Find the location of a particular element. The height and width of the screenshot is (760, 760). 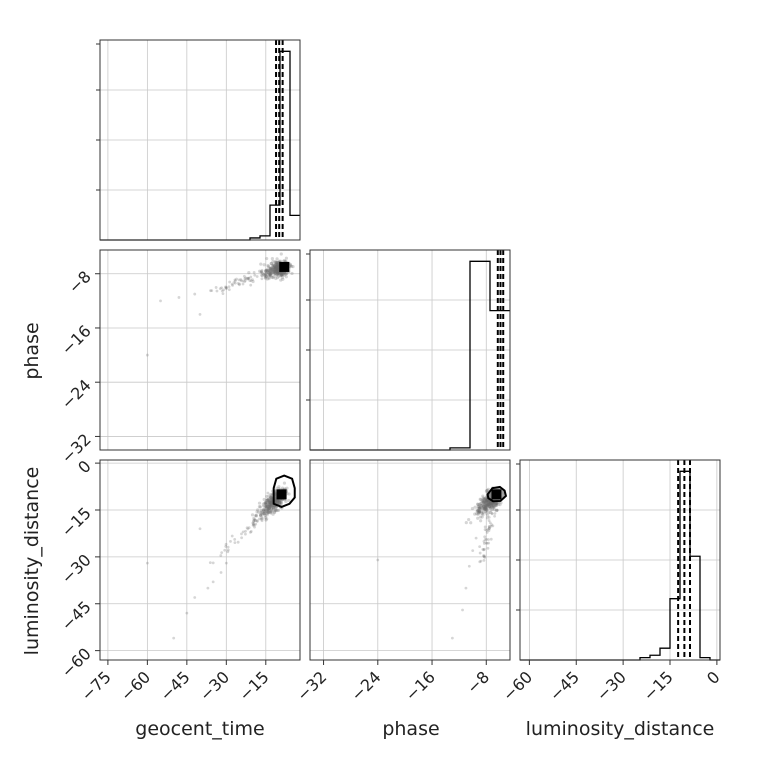

xtick-label-phase: −24 is located at coordinates (365, 685).